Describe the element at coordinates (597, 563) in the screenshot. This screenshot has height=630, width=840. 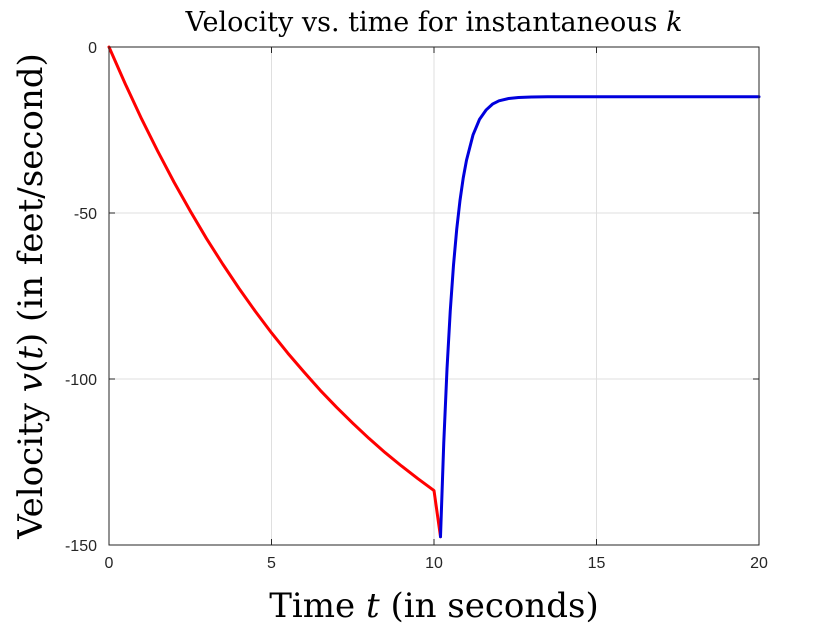
I see `x-tick-label: 15` at that location.